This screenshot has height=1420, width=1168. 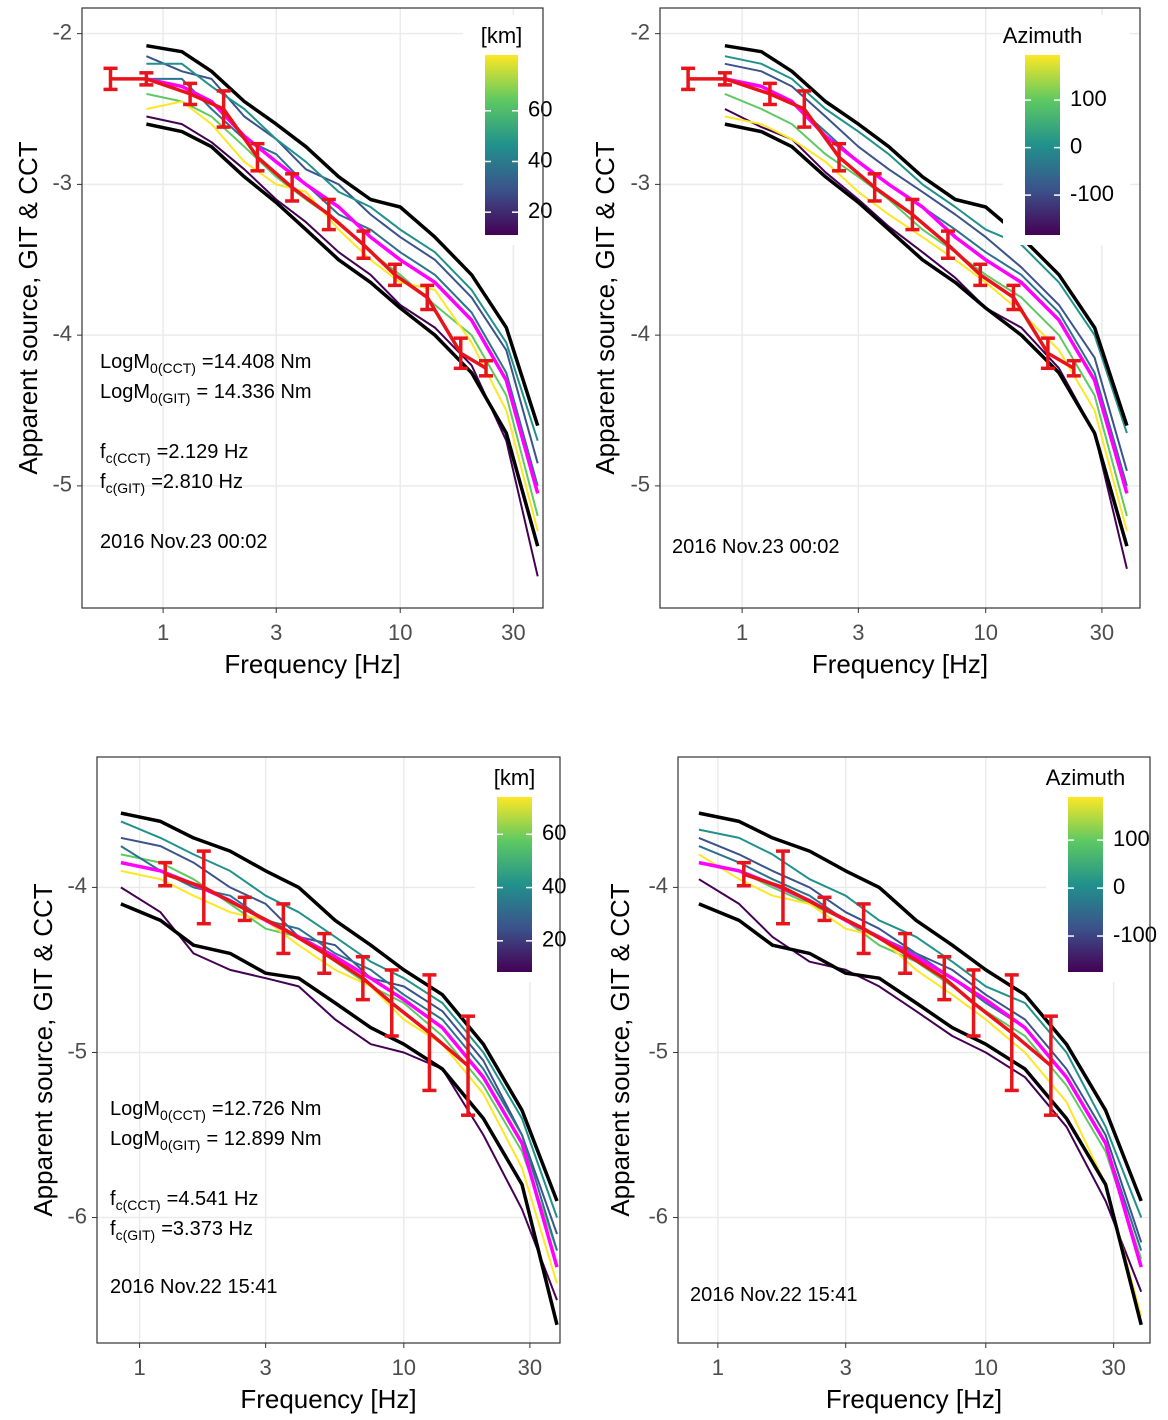 What do you see at coordinates (170, 398) in the screenshot?
I see `annotation-subscript: 0(GIT)` at bounding box center [170, 398].